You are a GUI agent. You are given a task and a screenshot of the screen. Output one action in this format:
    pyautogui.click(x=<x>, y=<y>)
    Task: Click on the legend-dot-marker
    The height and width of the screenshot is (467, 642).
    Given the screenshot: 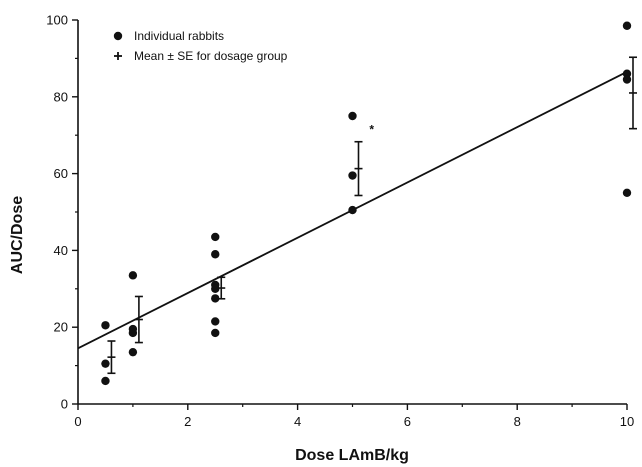 What is the action you would take?
    pyautogui.click(x=118, y=36)
    